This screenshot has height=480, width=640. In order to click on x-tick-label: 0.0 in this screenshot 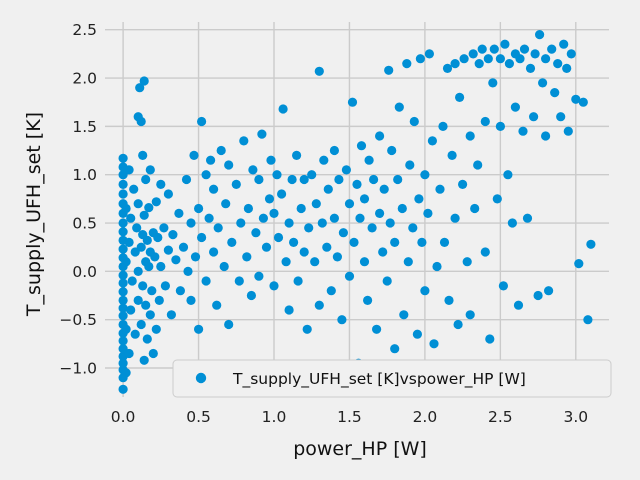, I will do `click(123, 417)`.